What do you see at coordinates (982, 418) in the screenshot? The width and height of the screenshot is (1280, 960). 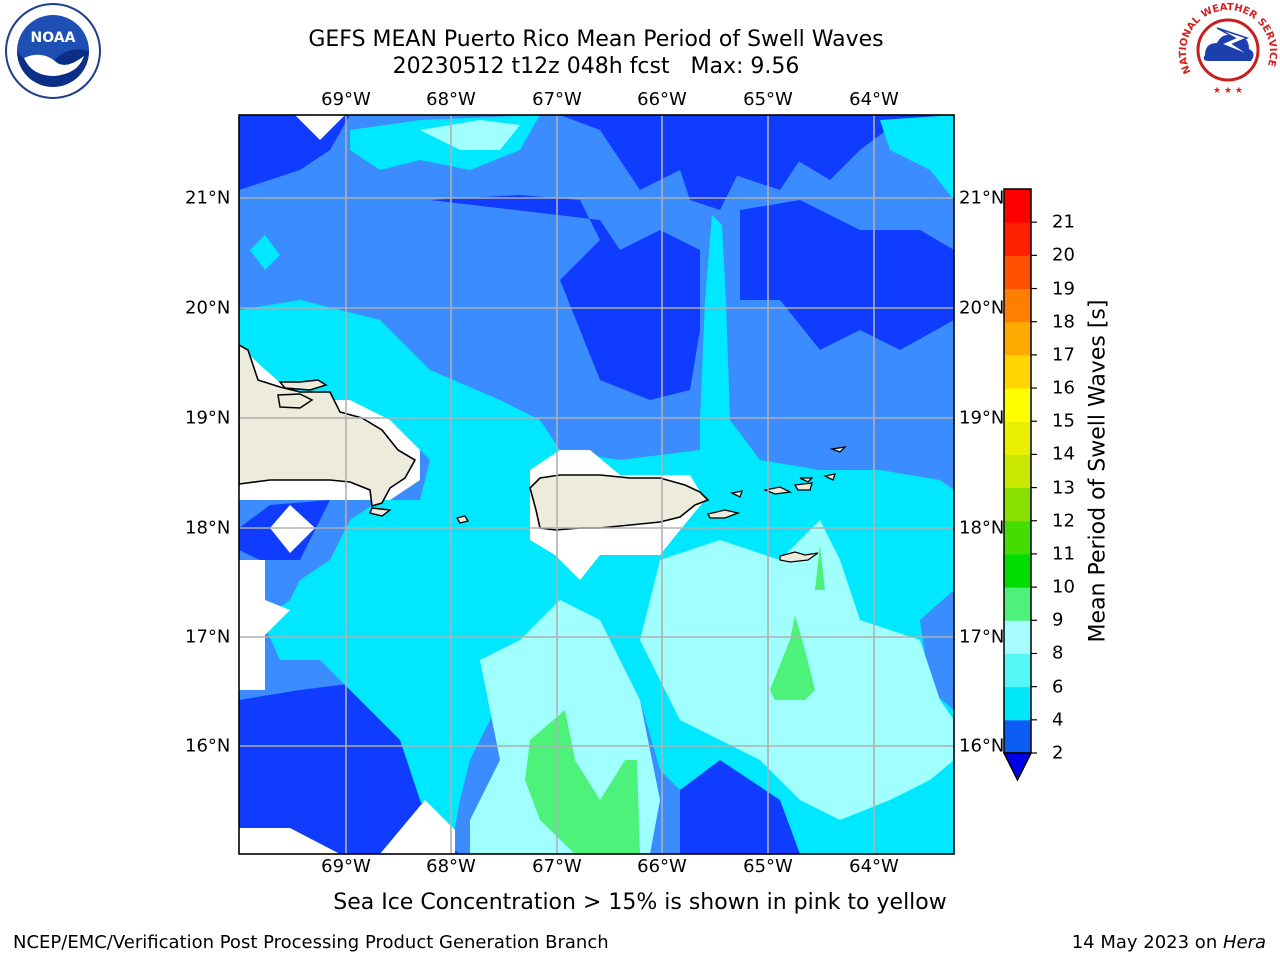 I see `lat-label-right: 19°N` at bounding box center [982, 418].